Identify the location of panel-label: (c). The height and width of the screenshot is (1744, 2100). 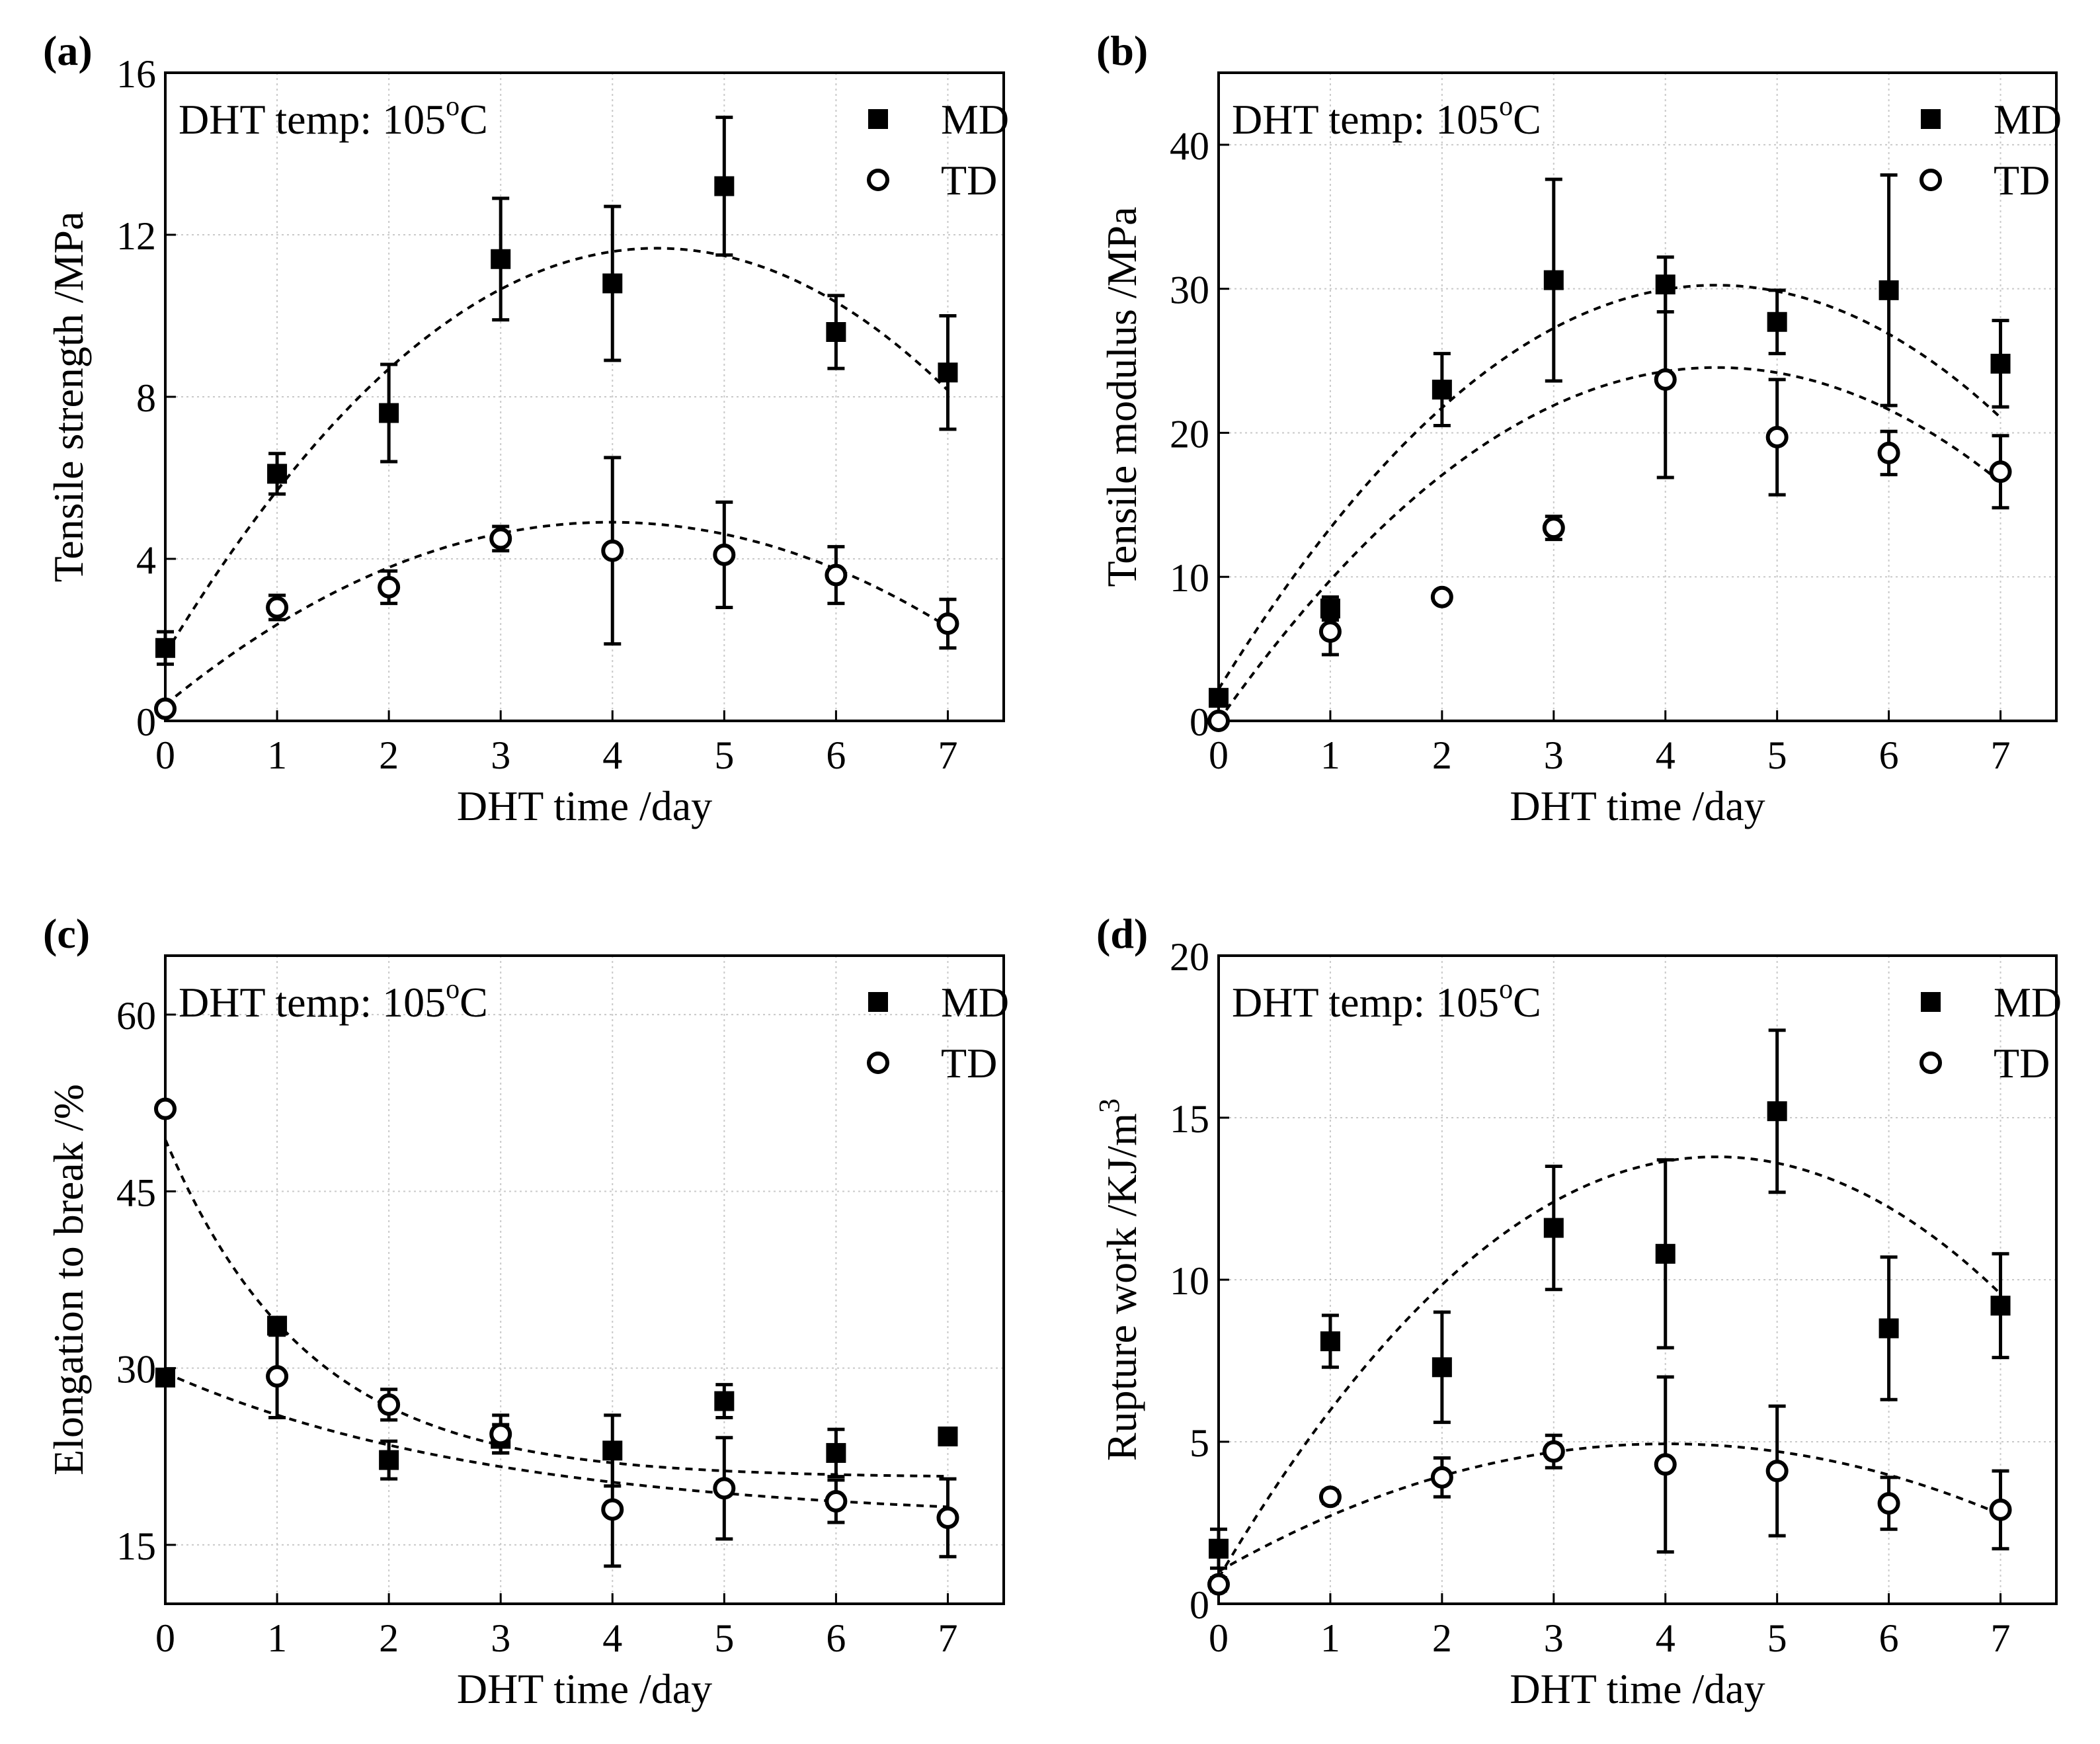
(67, 933).